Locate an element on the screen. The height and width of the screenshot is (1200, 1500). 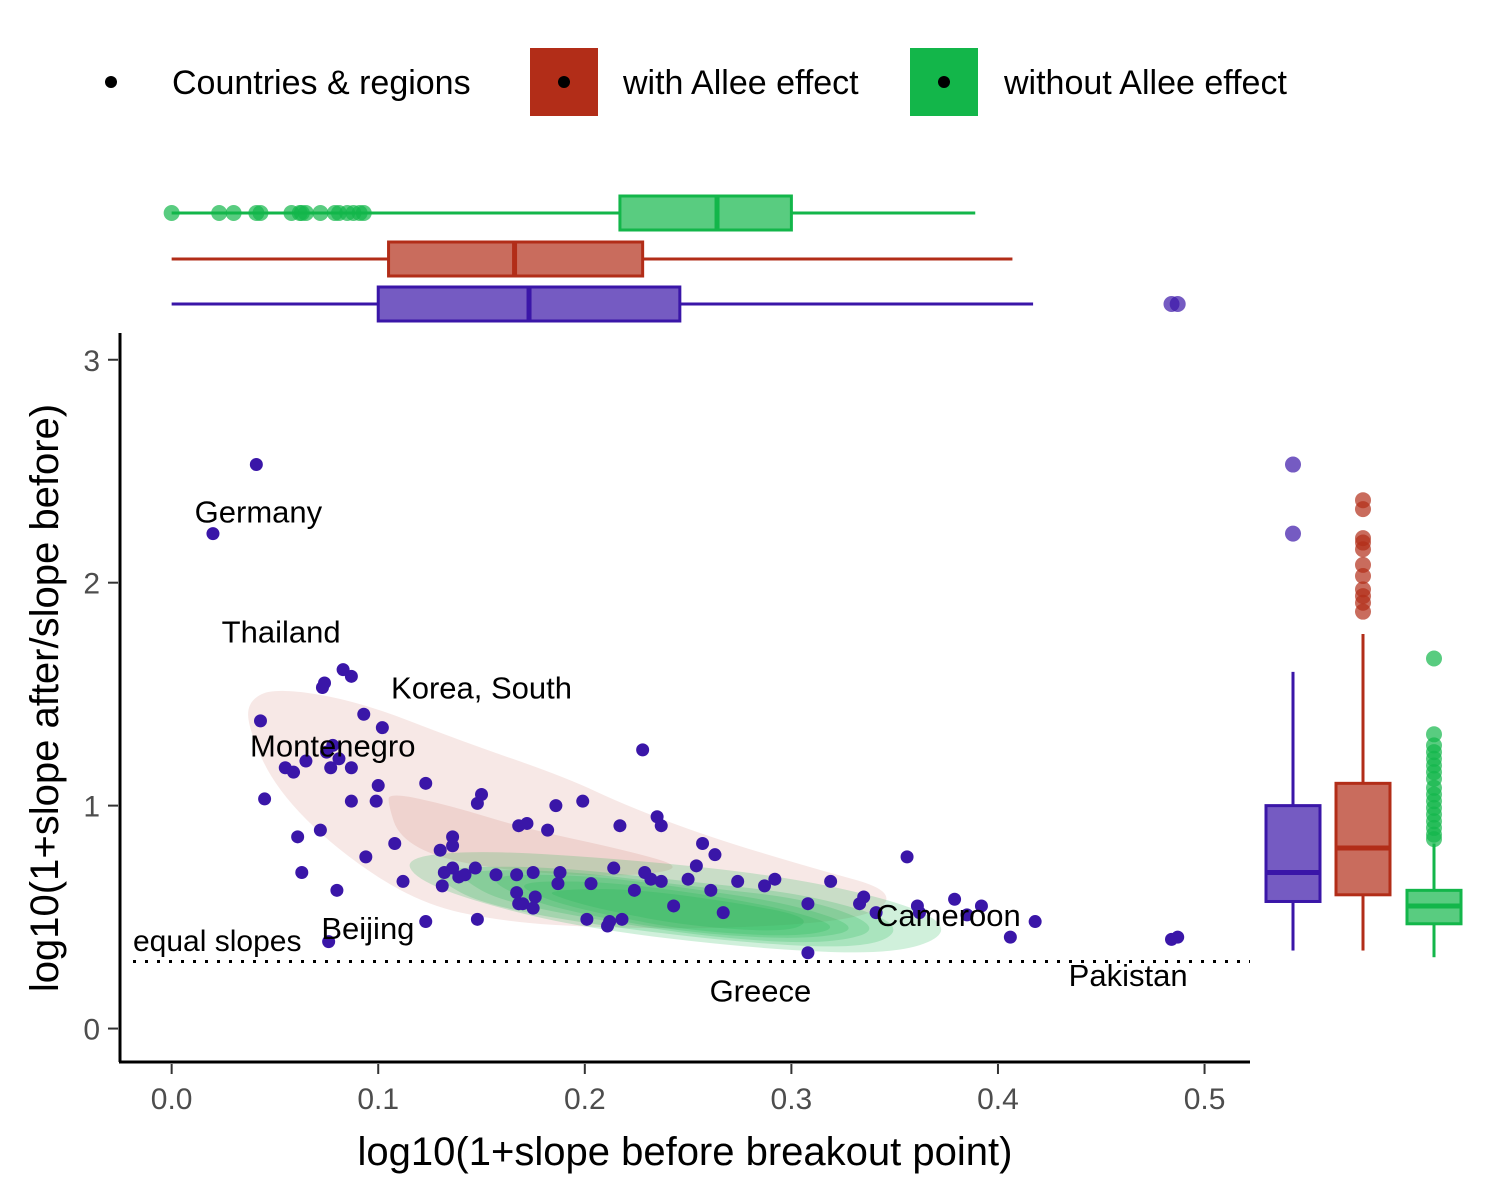
density-without-allee-region is located at coordinates (666, 906).